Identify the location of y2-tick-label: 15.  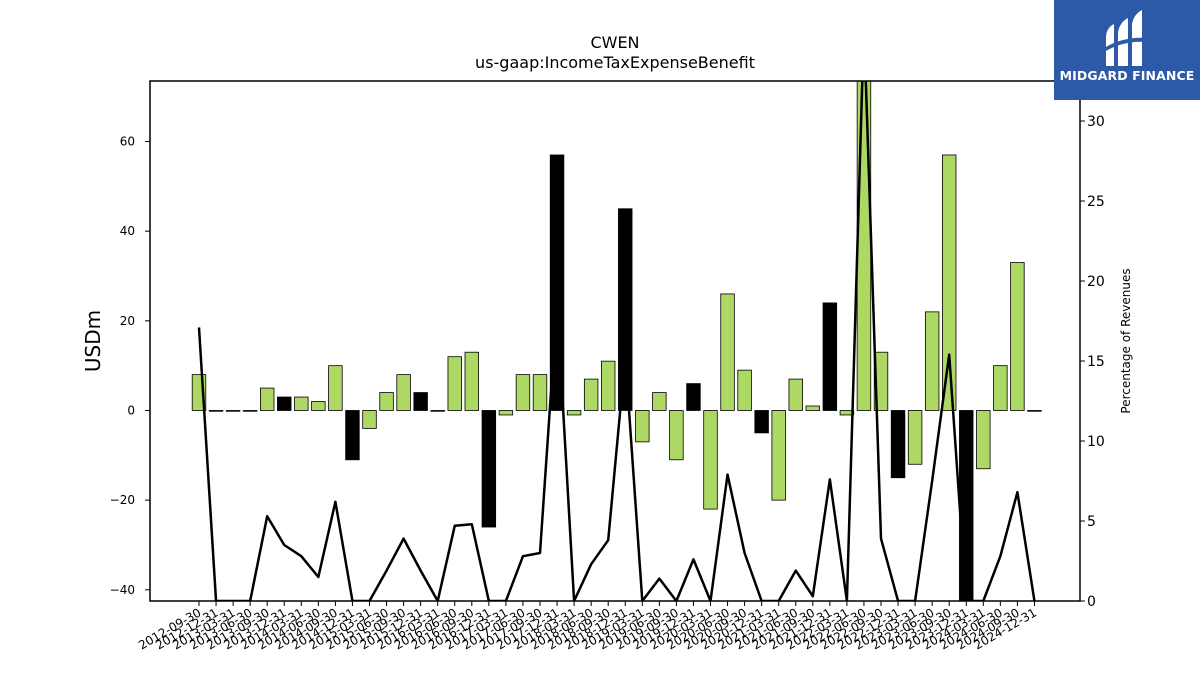
(1096, 362).